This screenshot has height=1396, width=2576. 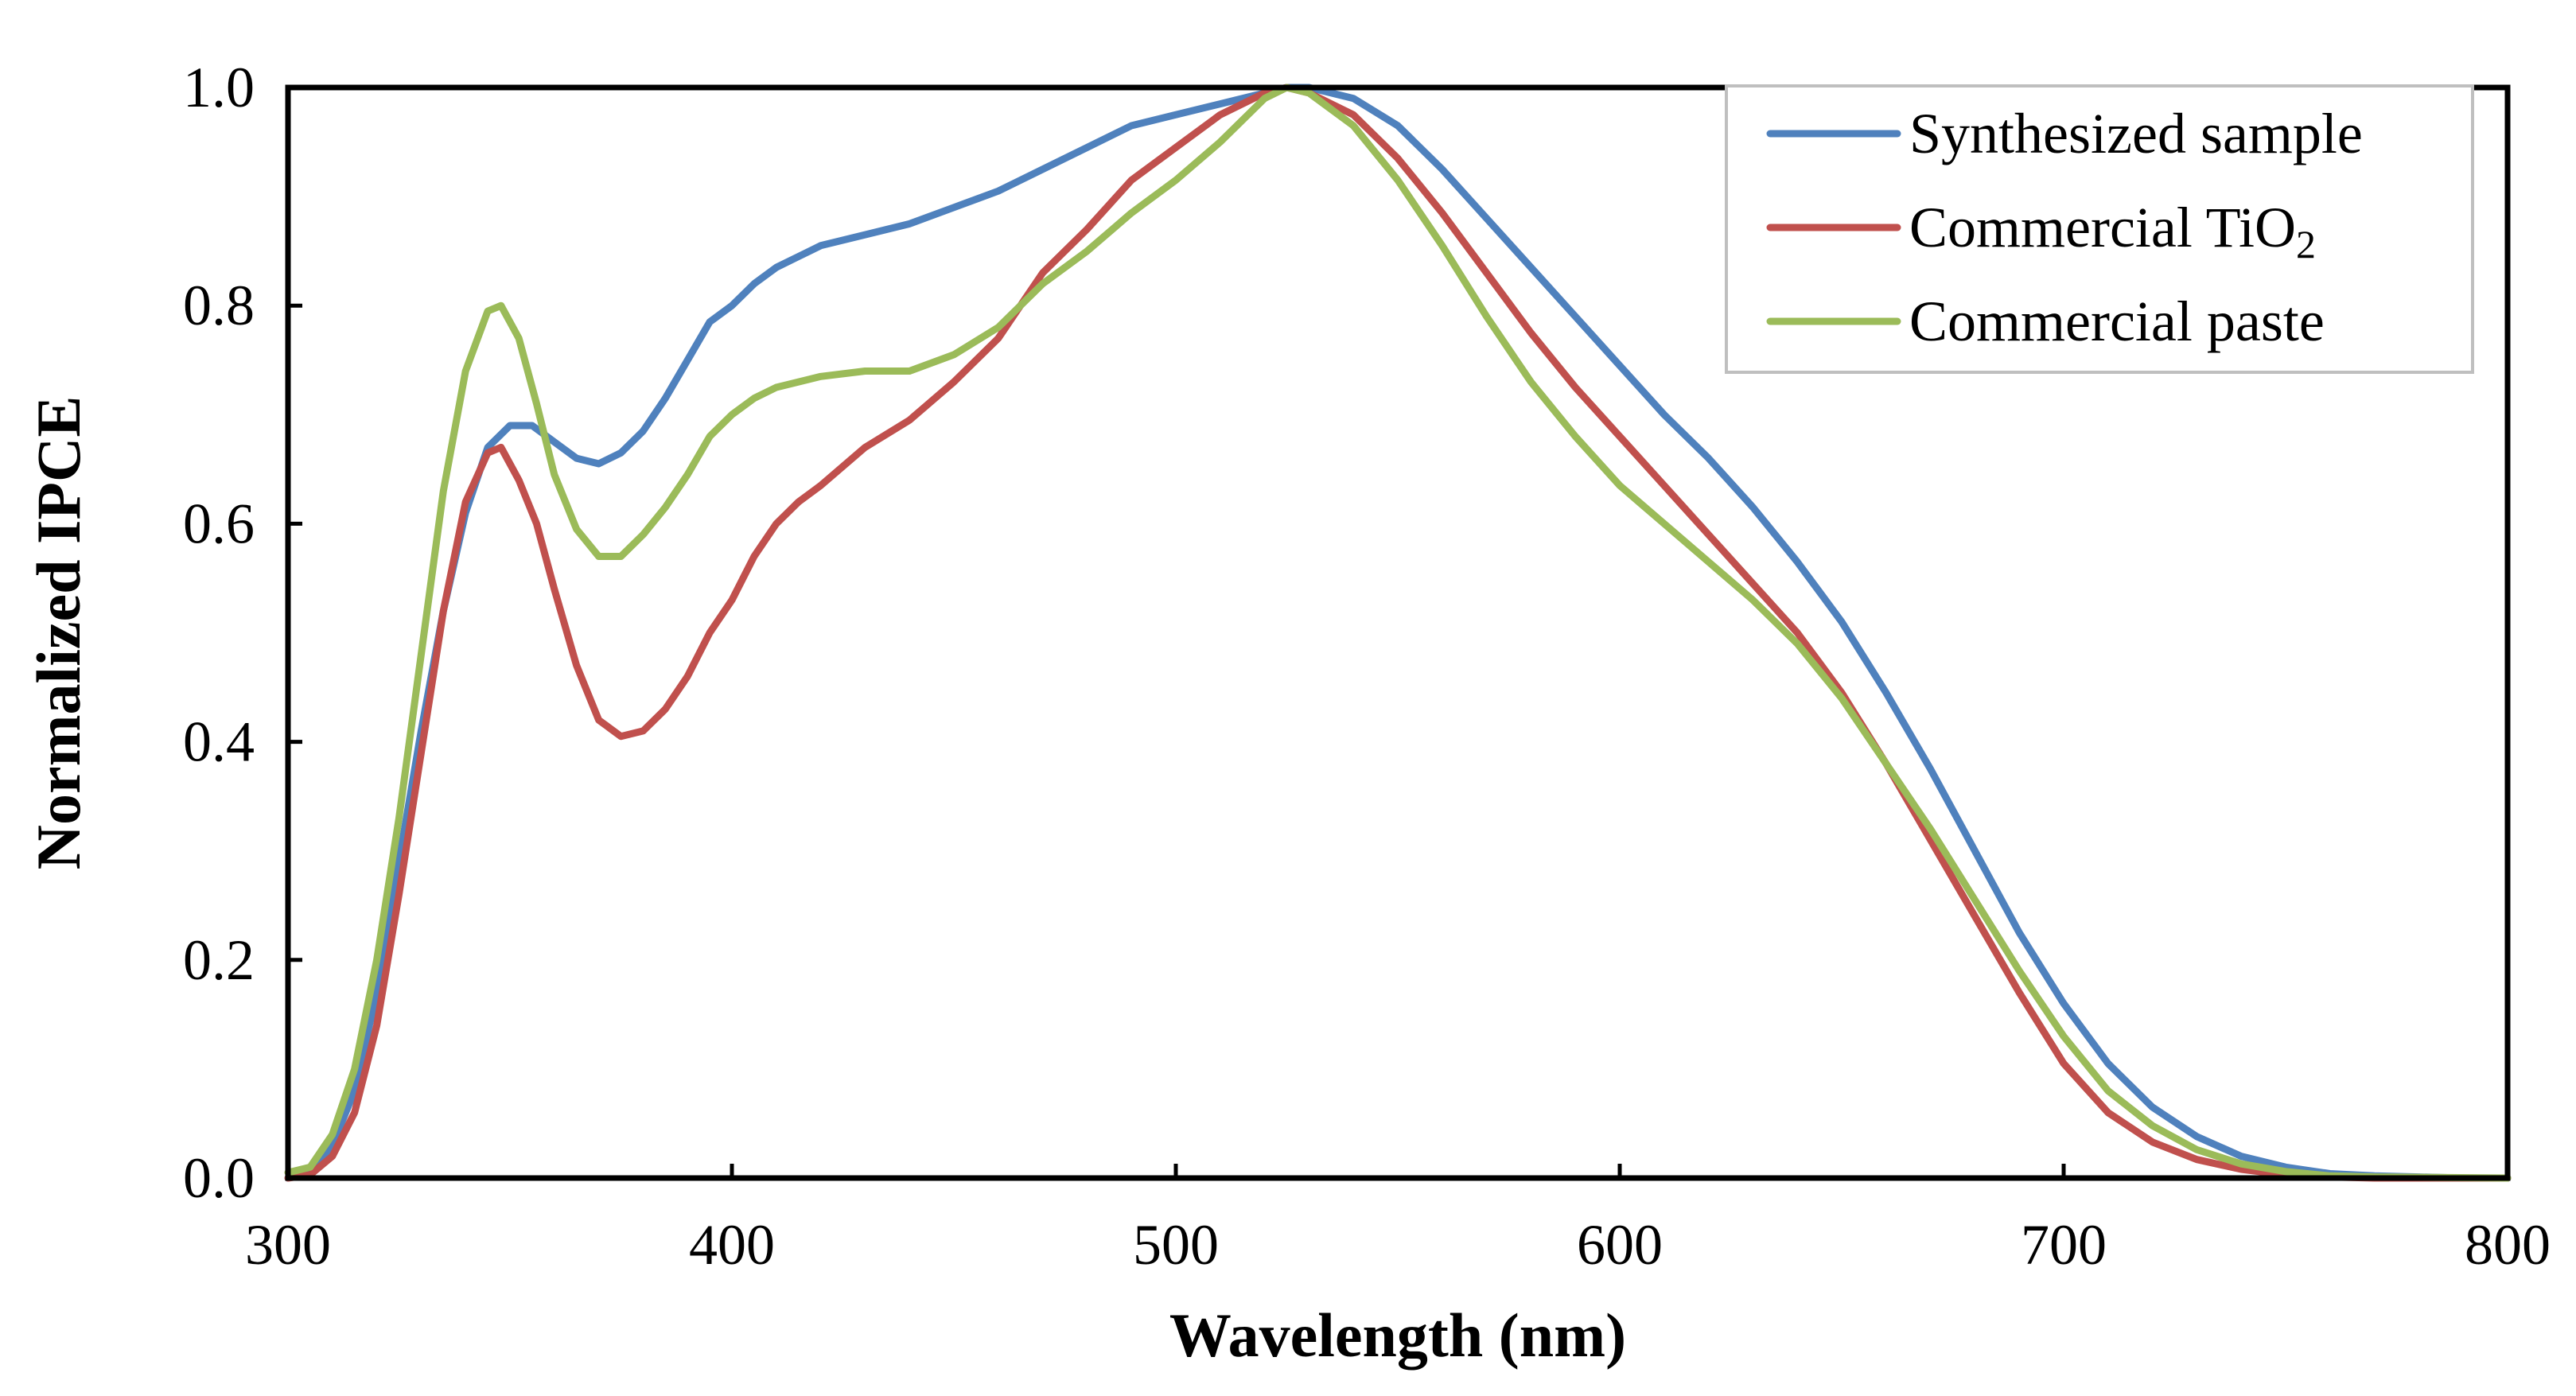 I want to click on y-tick-label: 0.6, so click(x=219, y=523).